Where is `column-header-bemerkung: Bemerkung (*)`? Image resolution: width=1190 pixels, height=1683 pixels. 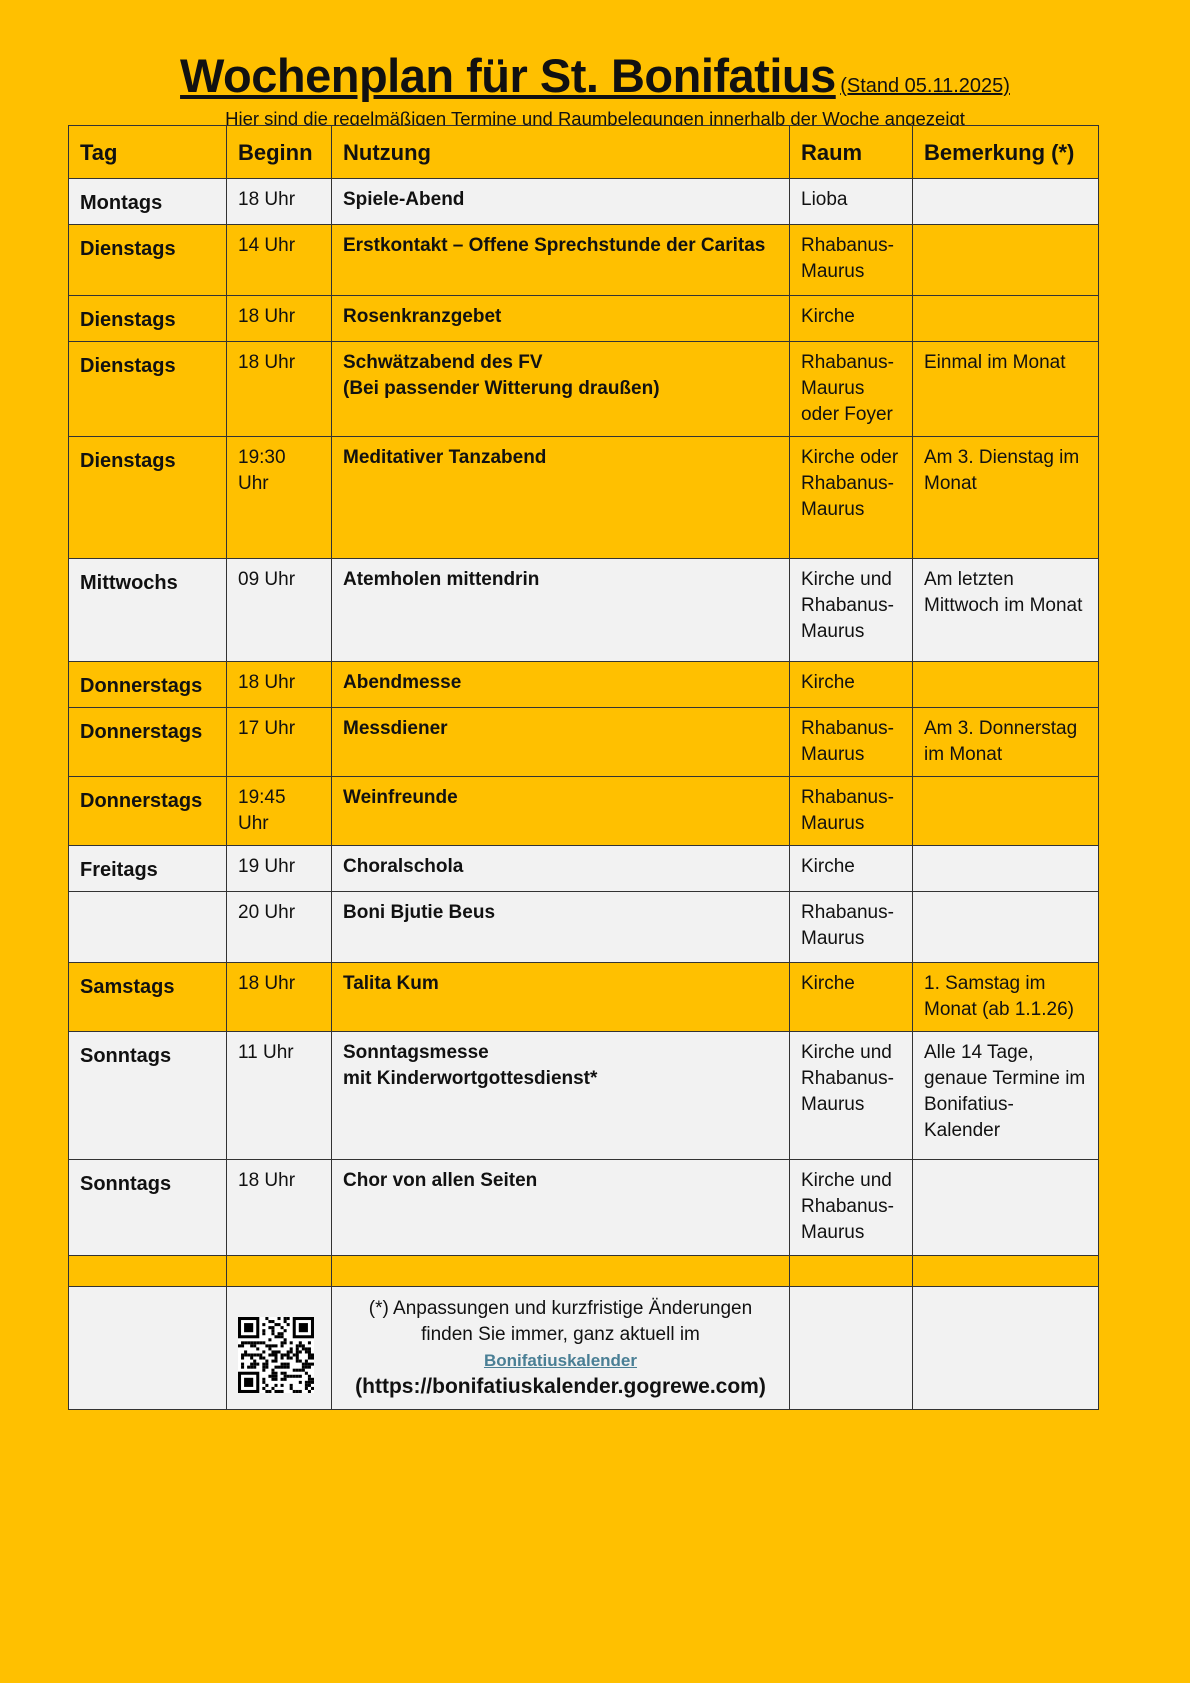
column-header-bemerkung: Bemerkung (*) is located at coordinates (1005, 152).